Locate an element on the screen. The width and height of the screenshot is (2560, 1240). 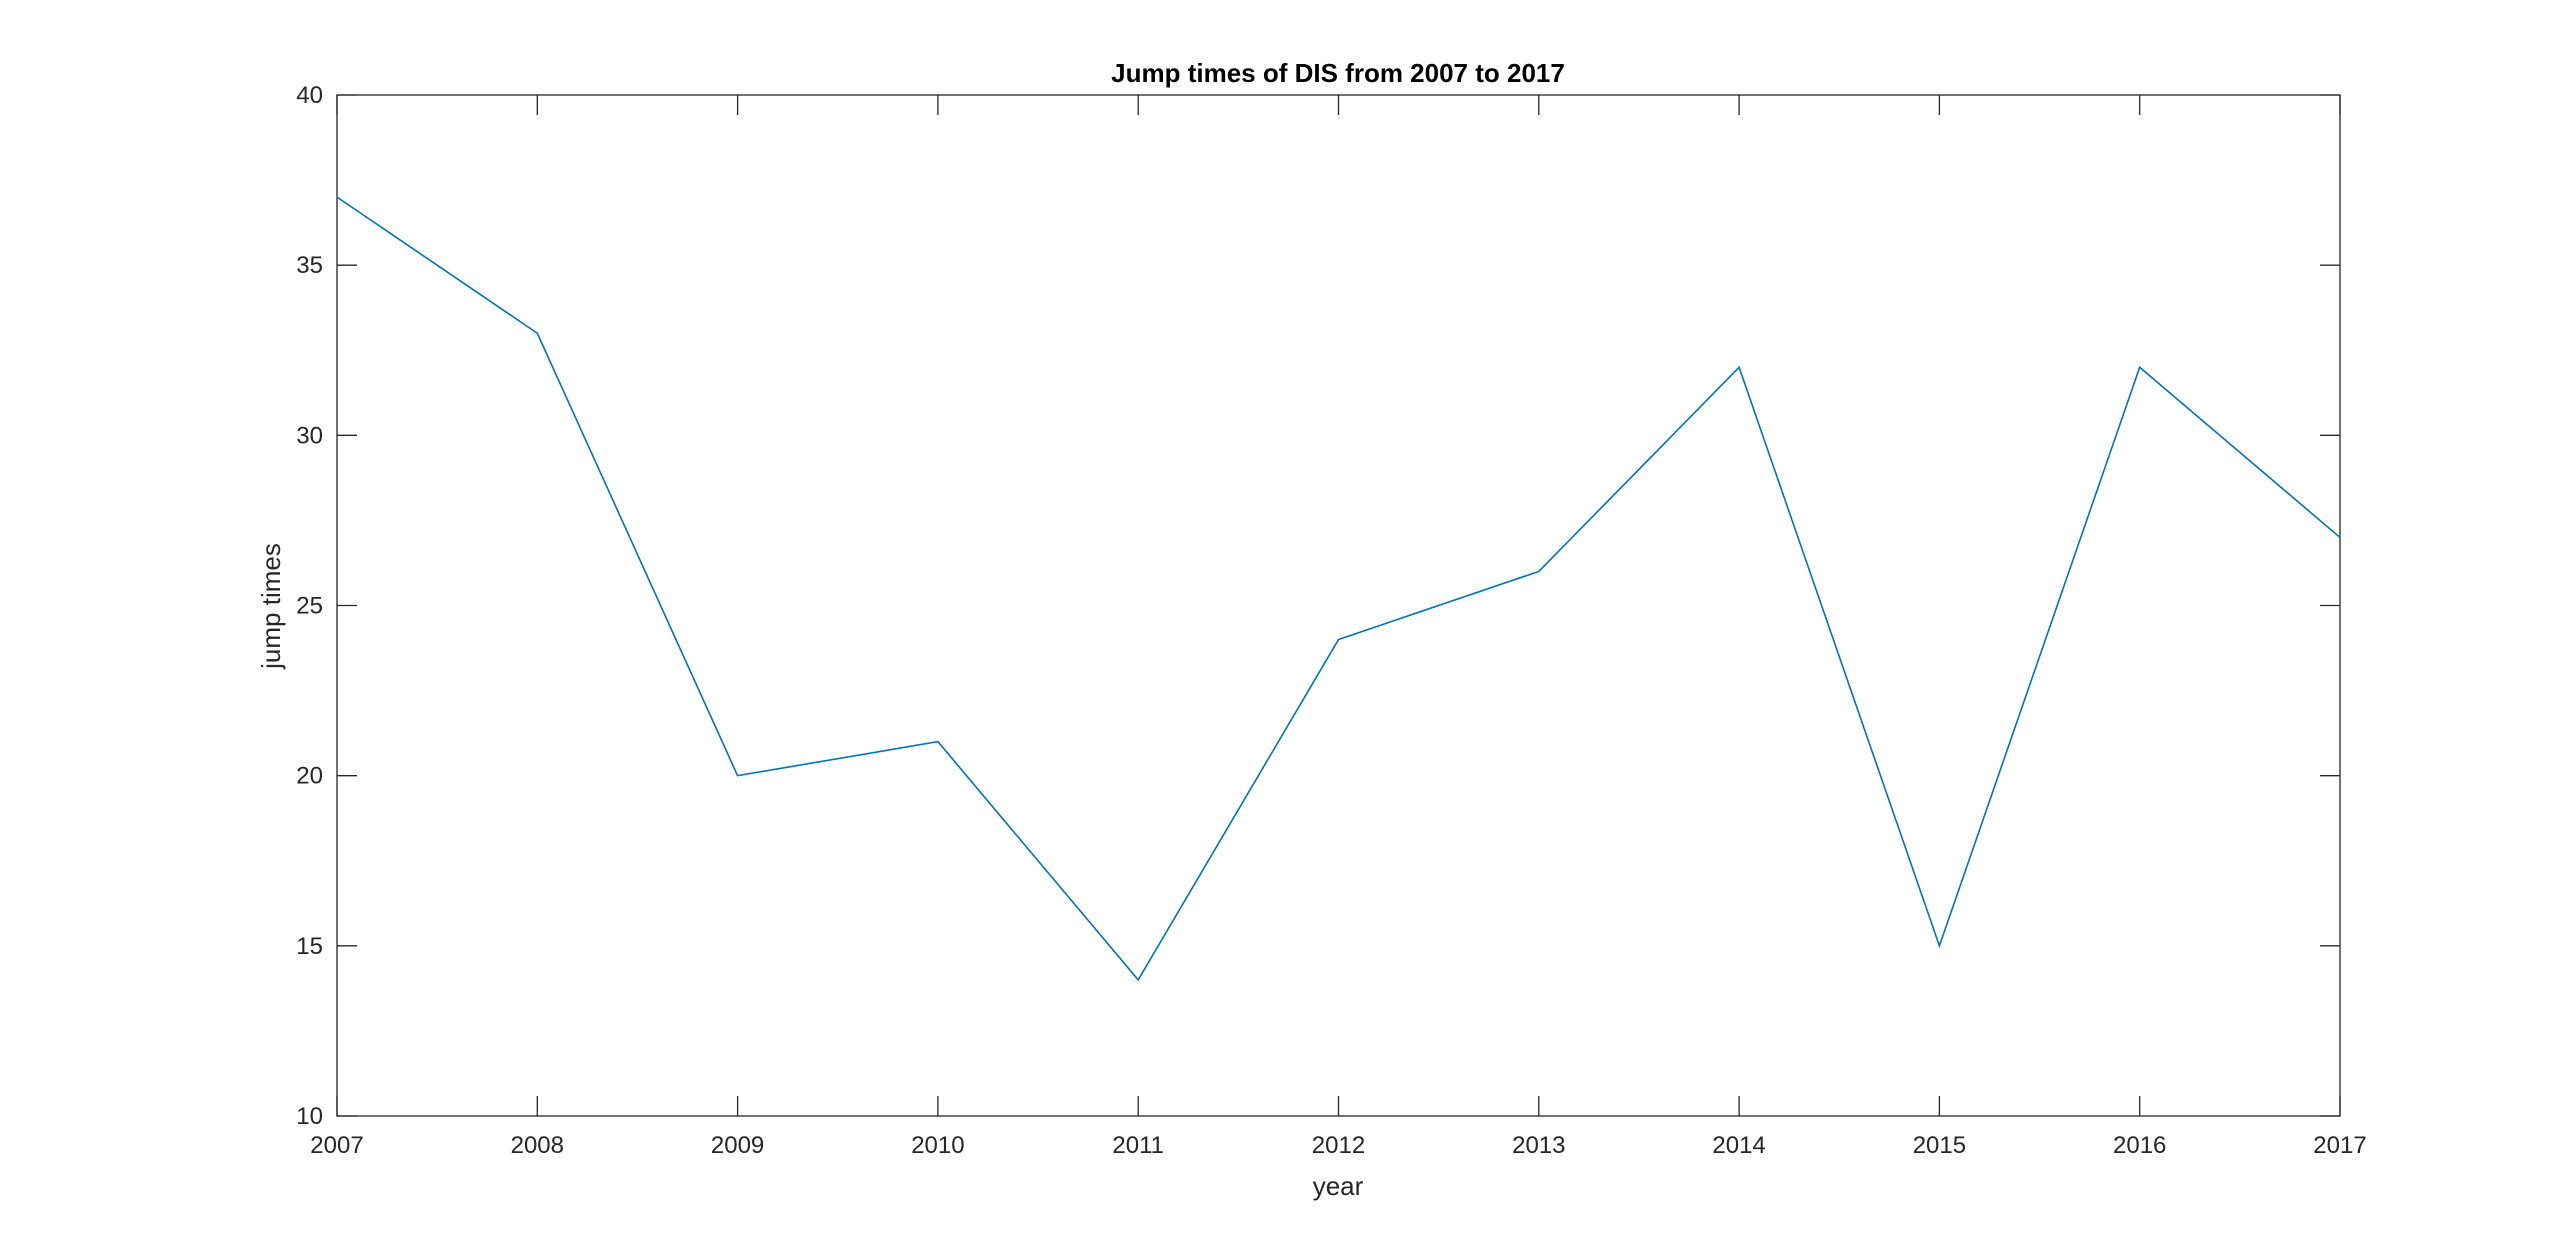
y-tick-label: 30 is located at coordinates (309, 435).